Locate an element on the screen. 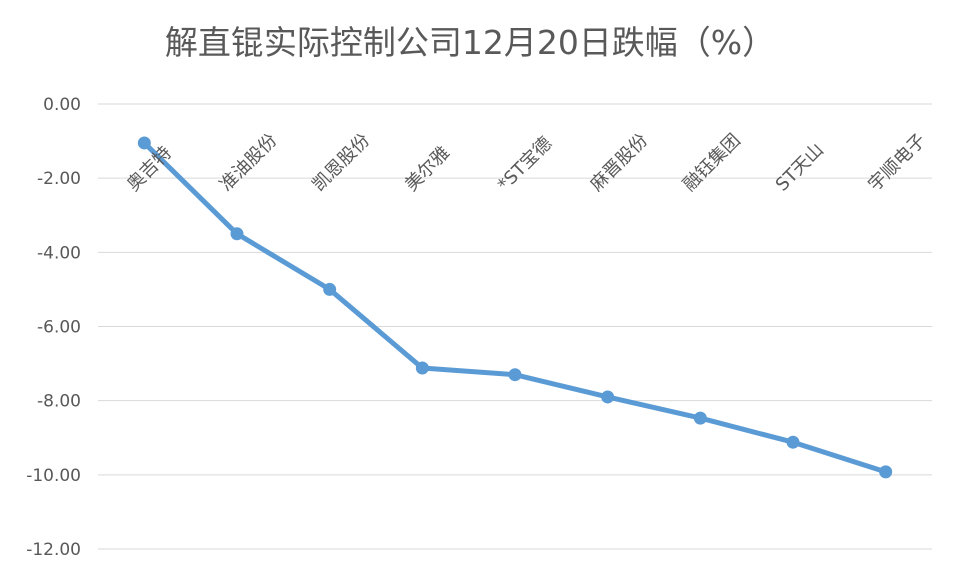  x-category-label: 融钰集团 is located at coordinates (712, 163).